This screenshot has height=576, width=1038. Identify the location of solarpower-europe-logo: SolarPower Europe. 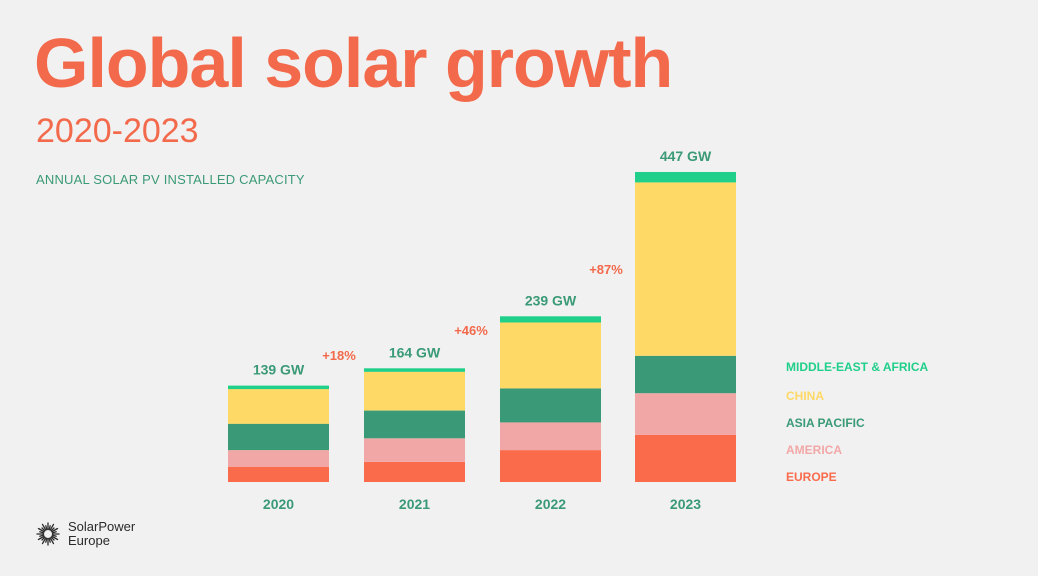
(85, 534).